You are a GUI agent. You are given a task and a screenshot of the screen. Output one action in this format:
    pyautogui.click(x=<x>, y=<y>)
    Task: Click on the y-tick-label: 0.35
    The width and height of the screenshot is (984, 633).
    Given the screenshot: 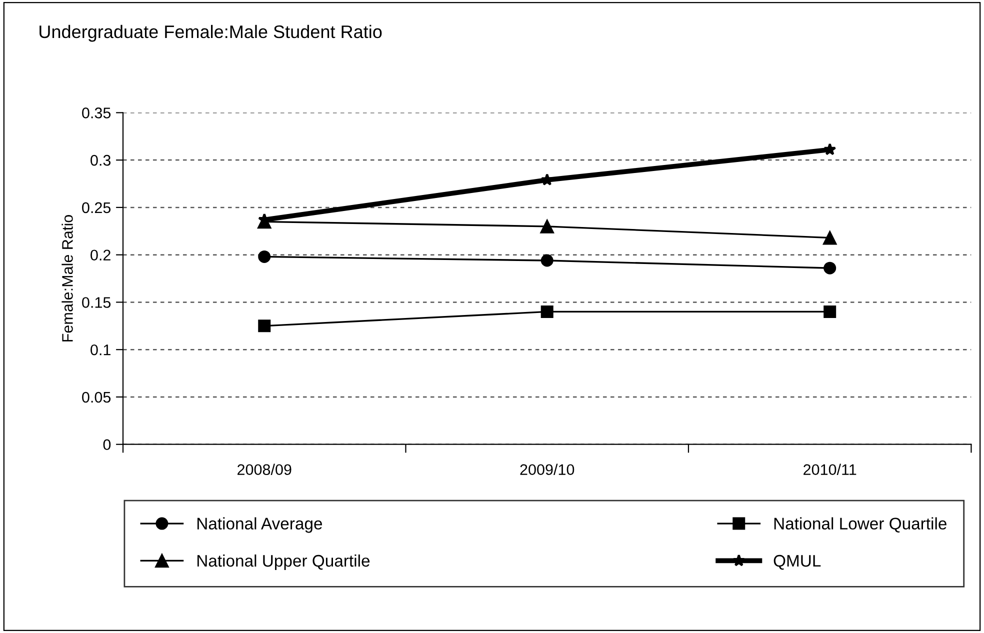 What is the action you would take?
    pyautogui.click(x=96, y=113)
    